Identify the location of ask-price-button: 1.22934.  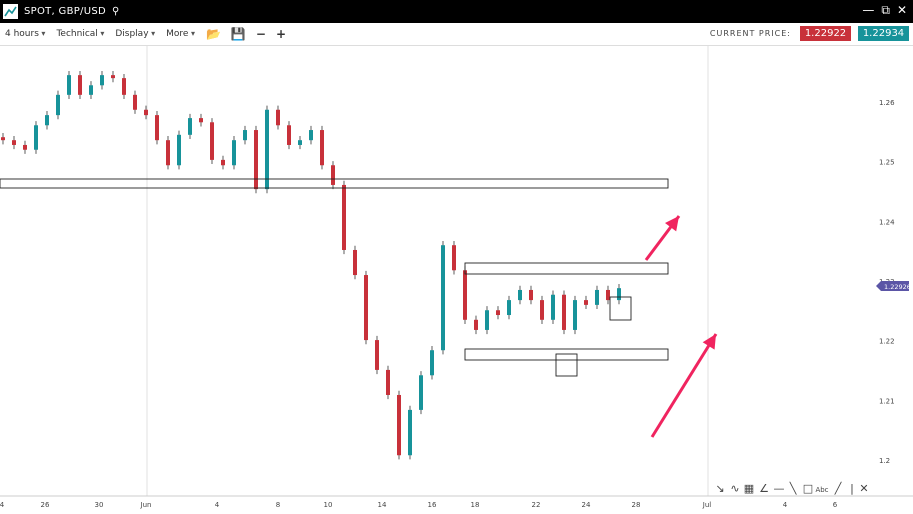
(883, 33).